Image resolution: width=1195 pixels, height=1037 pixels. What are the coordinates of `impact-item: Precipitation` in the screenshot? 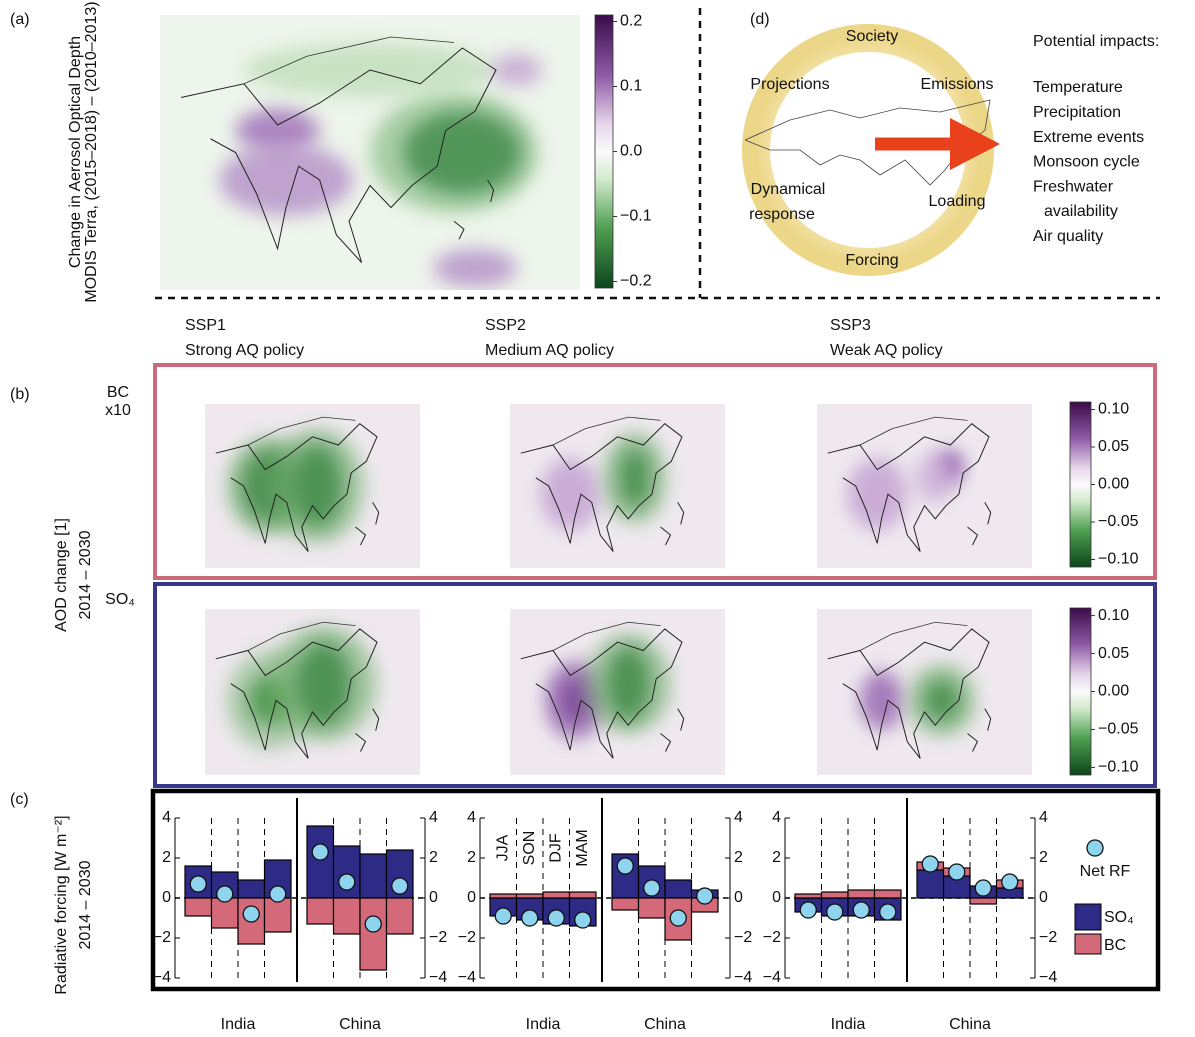 It's located at (1077, 112).